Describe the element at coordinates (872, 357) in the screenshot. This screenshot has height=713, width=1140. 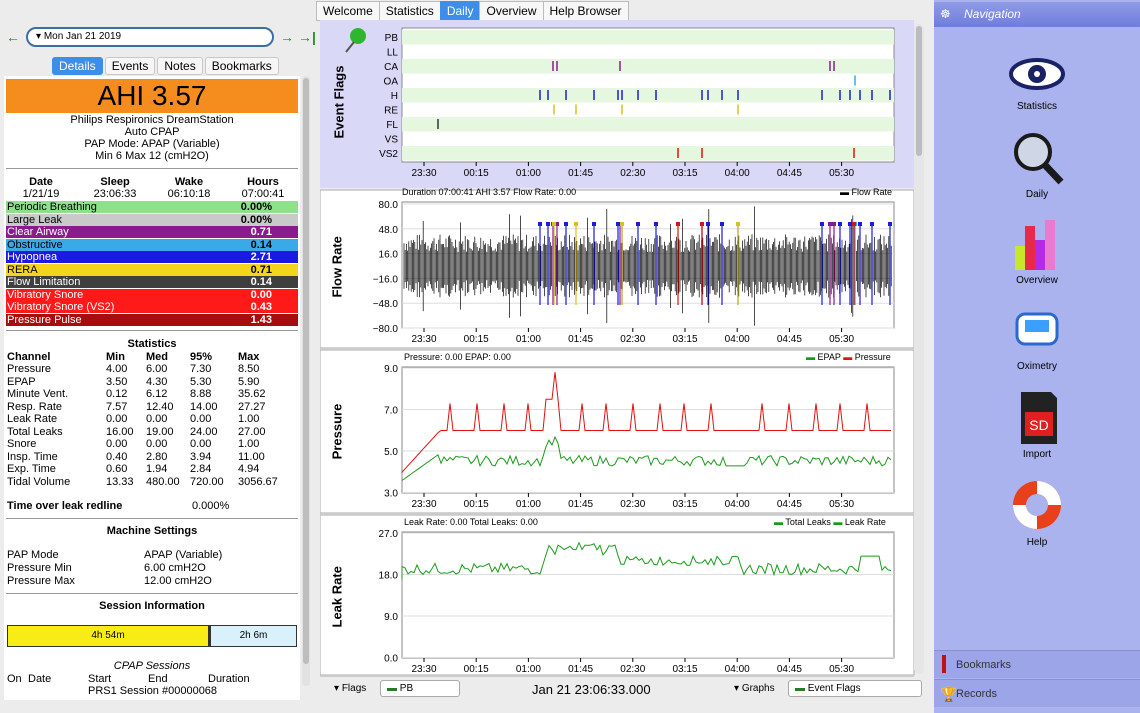
I see `pressure-legend-label: Pressure` at that location.